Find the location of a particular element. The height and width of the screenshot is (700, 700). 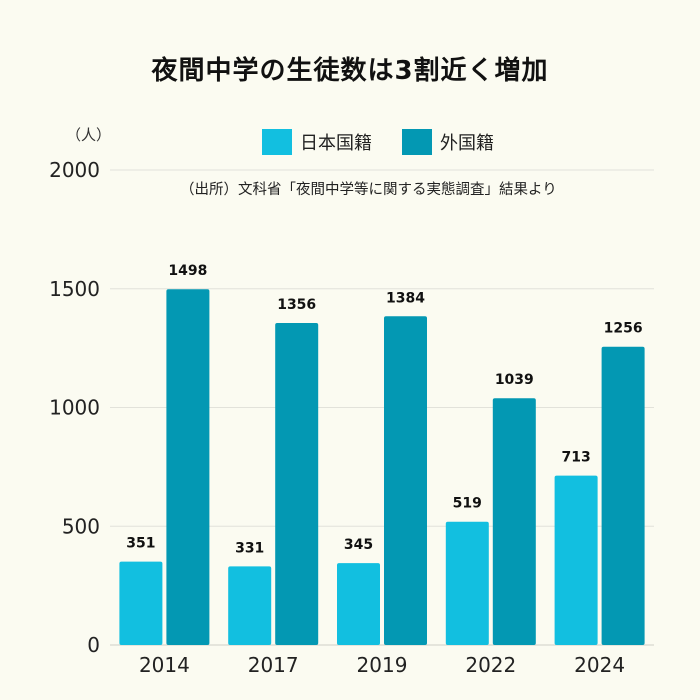

legend: 日本国籍 外国籍 is located at coordinates (393, 142).